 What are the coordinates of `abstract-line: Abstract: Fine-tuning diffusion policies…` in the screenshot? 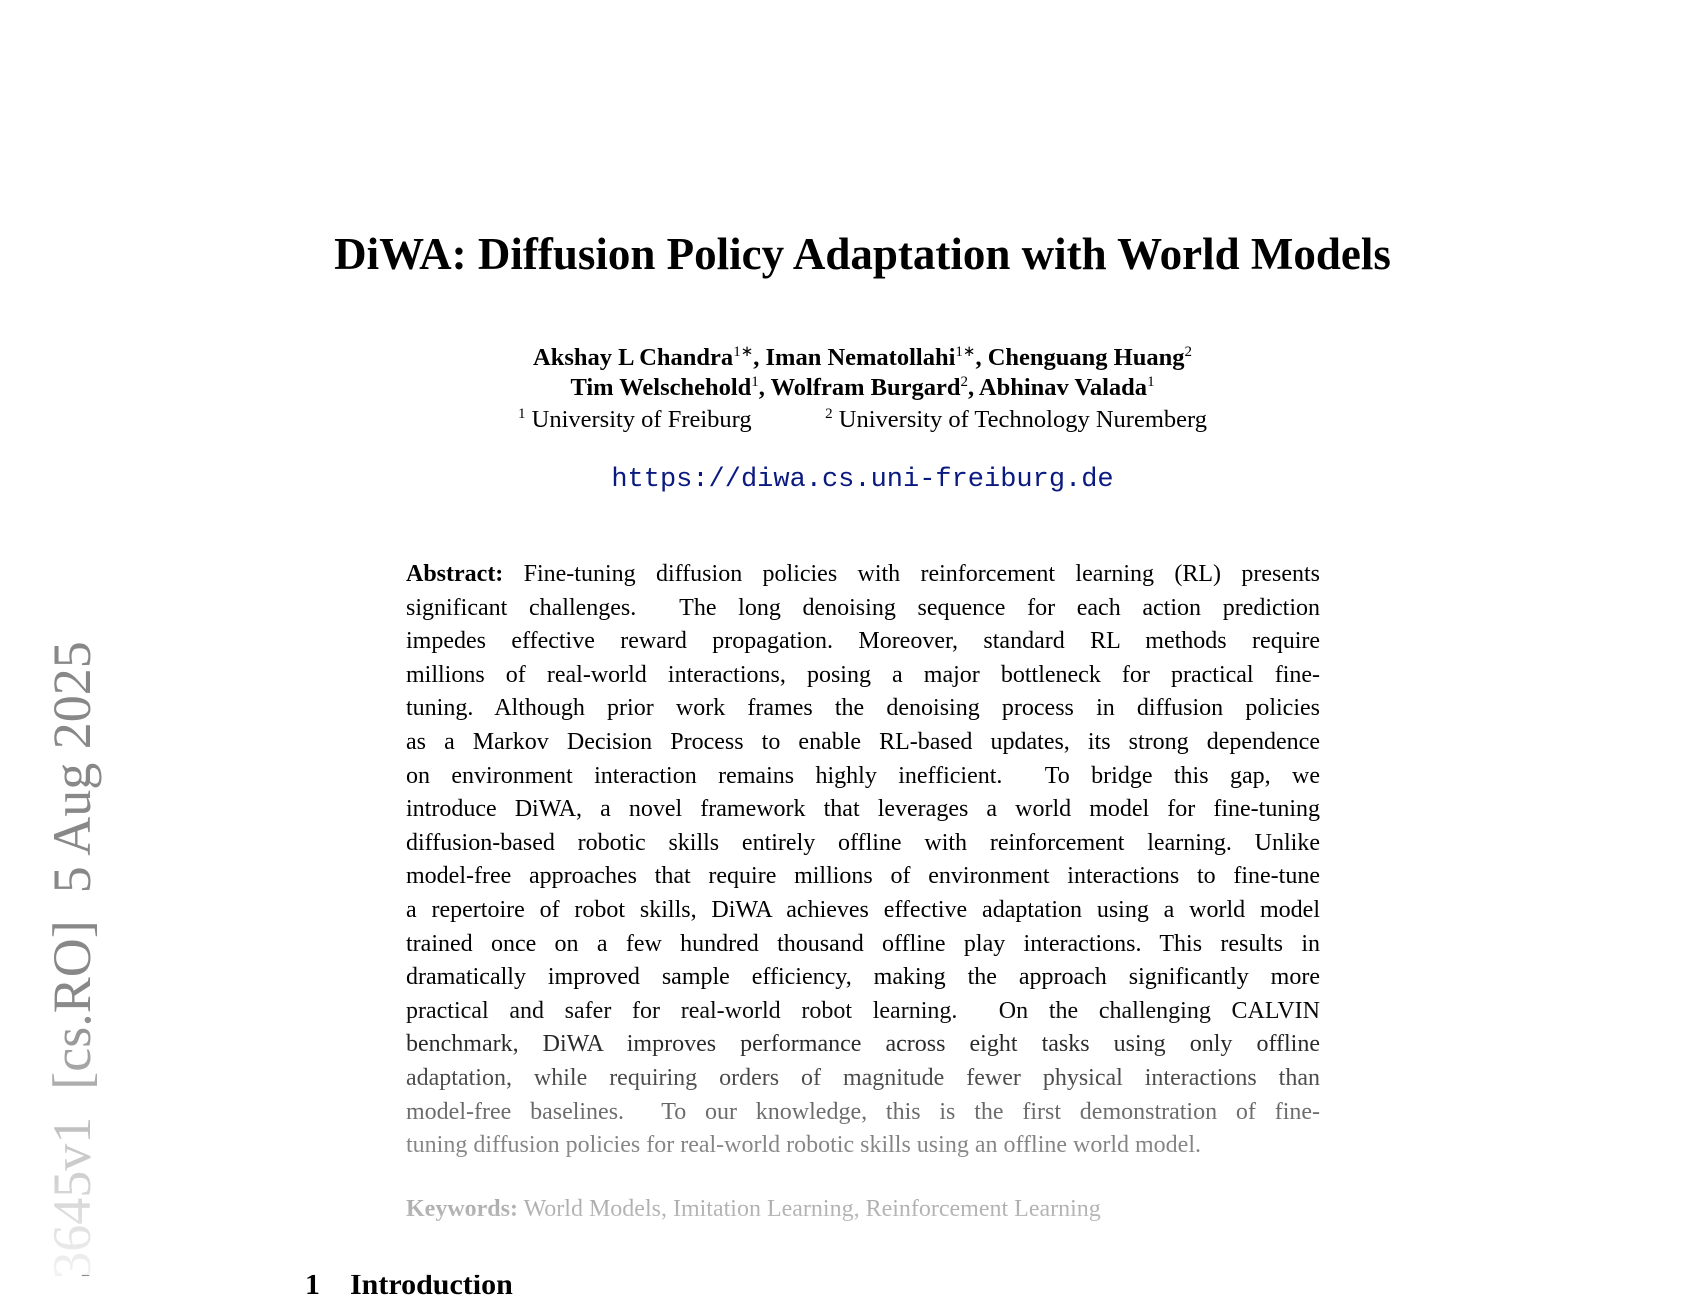 It's located at (863, 575).